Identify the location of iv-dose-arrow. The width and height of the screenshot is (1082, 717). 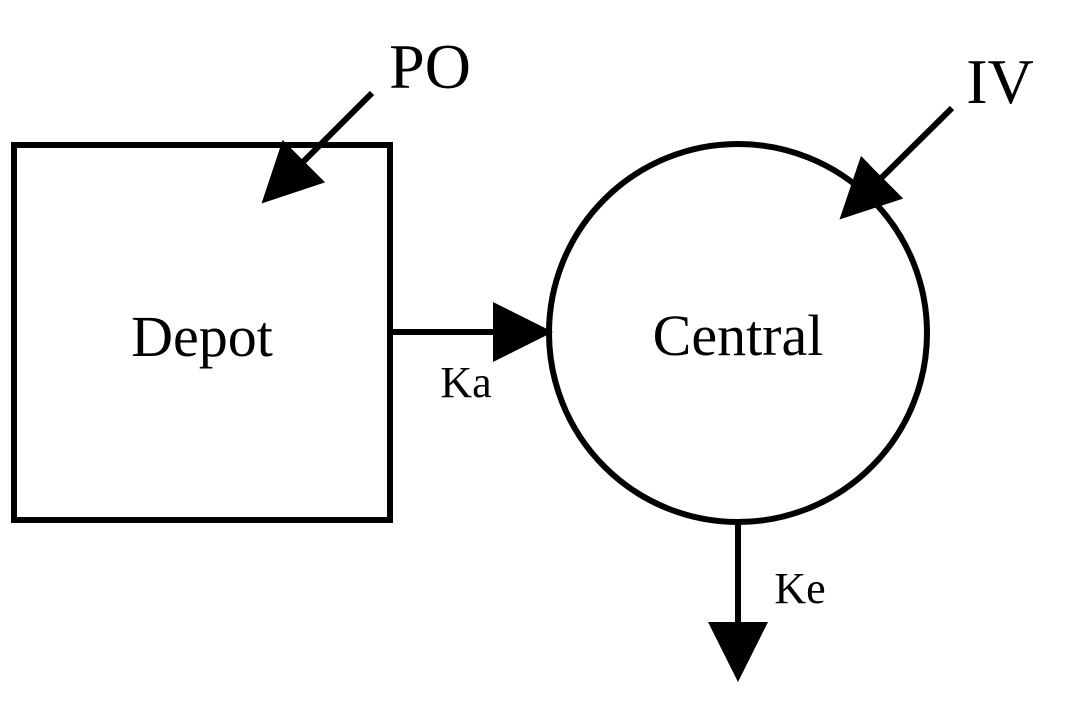
(897, 162).